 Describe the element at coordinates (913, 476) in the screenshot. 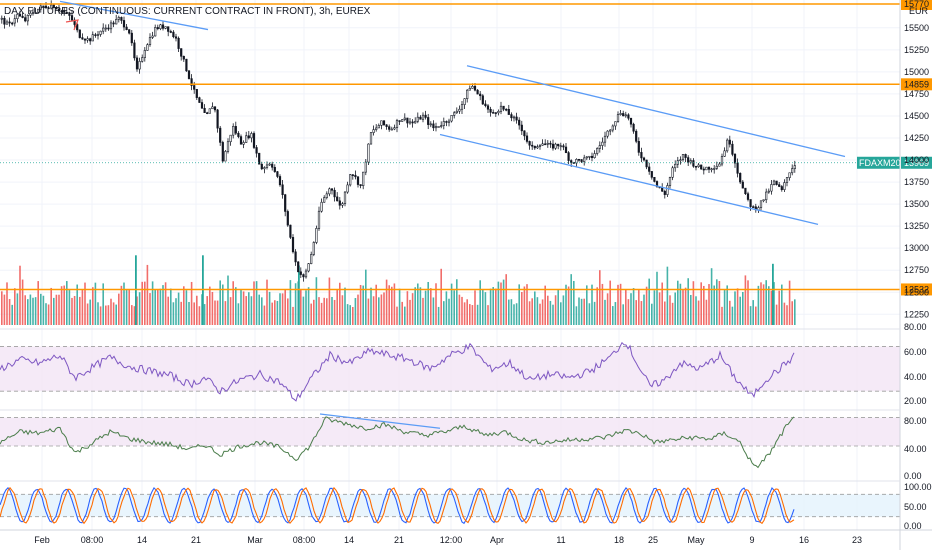

I see `indicator-axis-label: 0.00` at that location.